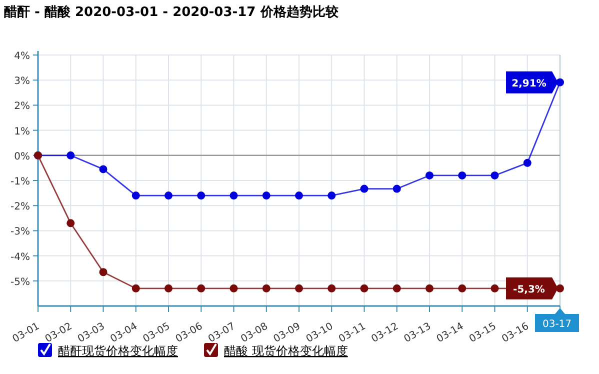  I want to click on y-tick-label: 4%, so click(22, 56).